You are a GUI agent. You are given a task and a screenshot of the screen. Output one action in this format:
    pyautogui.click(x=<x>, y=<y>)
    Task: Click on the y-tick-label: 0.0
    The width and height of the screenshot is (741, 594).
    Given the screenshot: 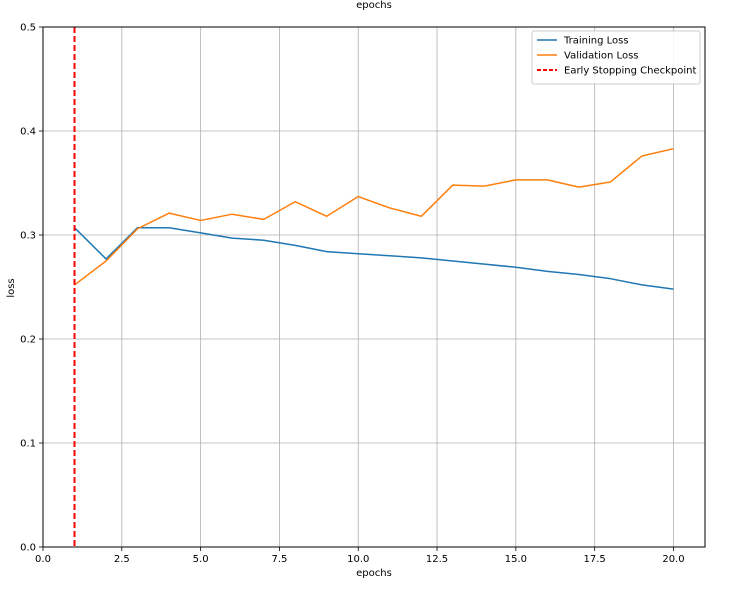 What is the action you would take?
    pyautogui.click(x=28, y=548)
    